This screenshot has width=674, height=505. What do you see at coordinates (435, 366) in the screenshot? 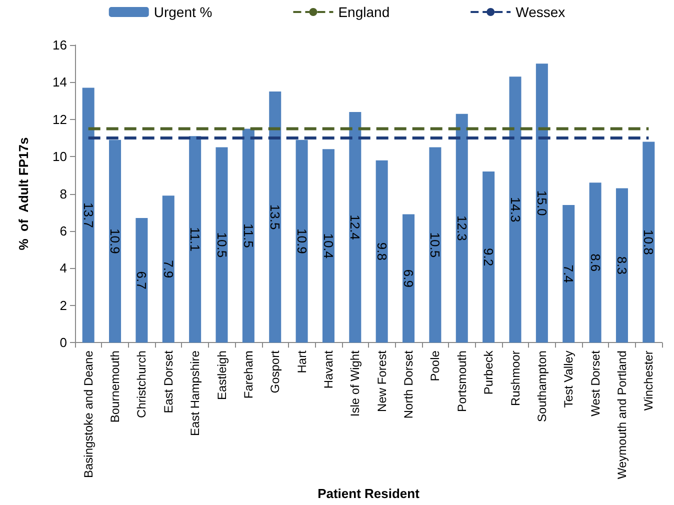
I see `x-tick-label: Poole` at bounding box center [435, 366].